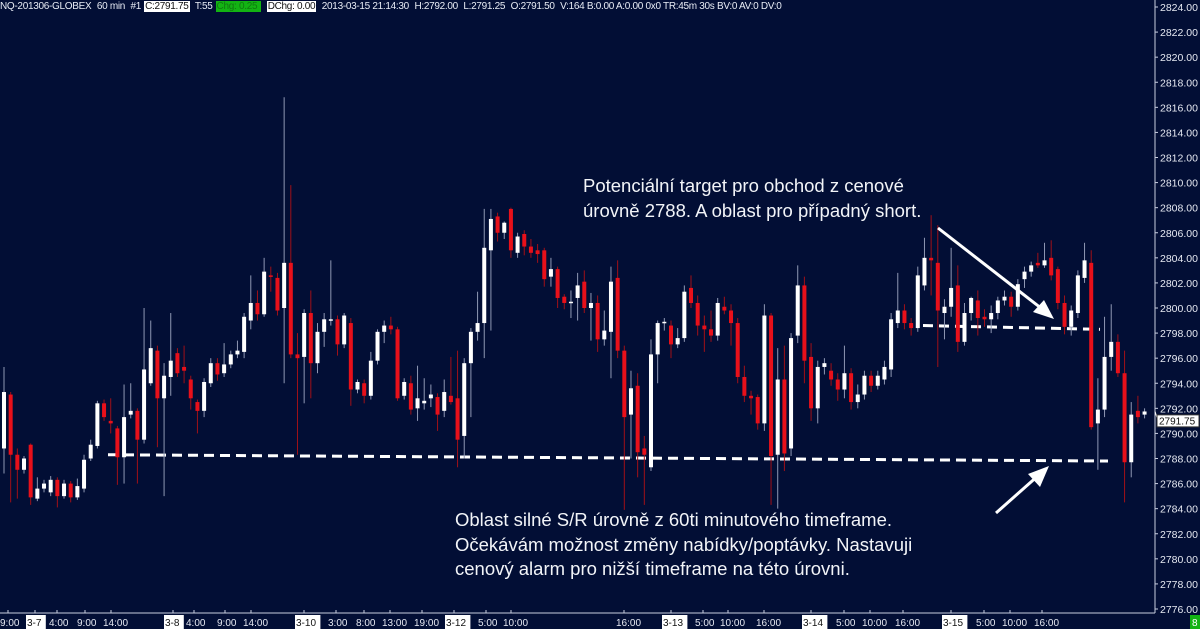 Image resolution: width=1200 pixels, height=629 pixels. I want to click on time-tick-label: 9:00, so click(87, 623).